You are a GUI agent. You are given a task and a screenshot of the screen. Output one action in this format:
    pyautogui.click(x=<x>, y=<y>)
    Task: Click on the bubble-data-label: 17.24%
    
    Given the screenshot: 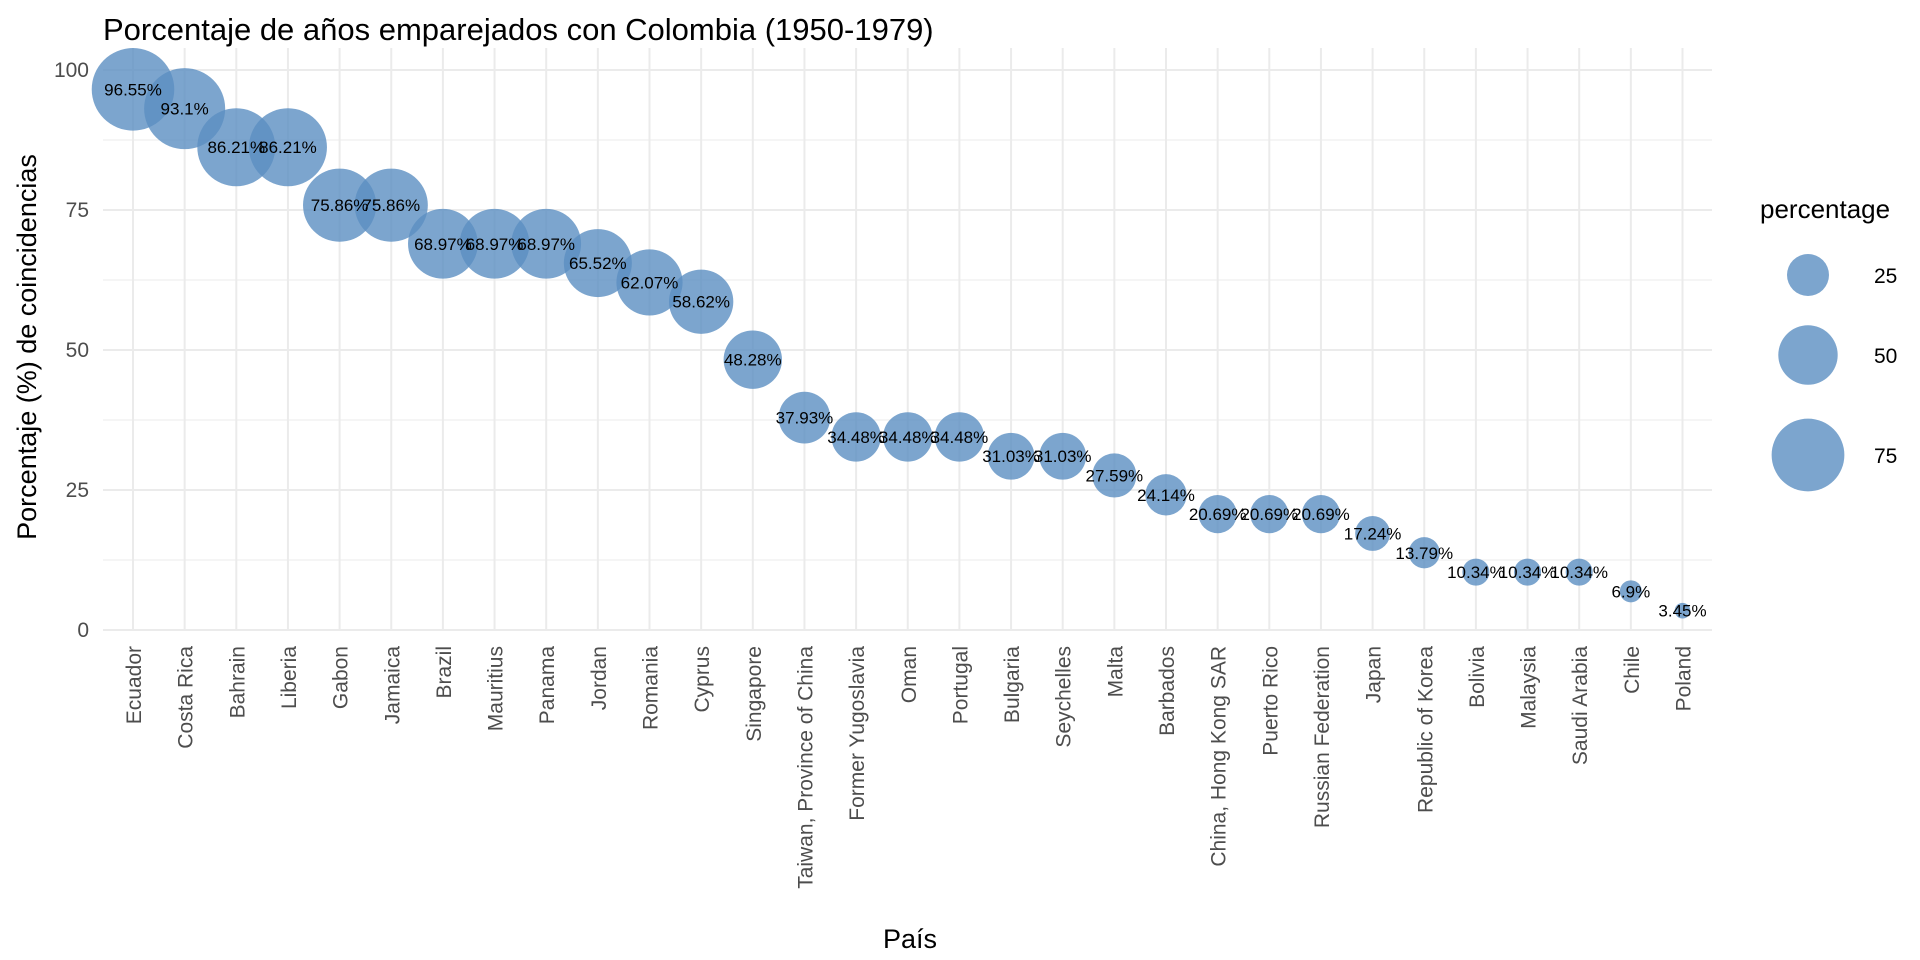 What is the action you would take?
    pyautogui.click(x=1373, y=533)
    